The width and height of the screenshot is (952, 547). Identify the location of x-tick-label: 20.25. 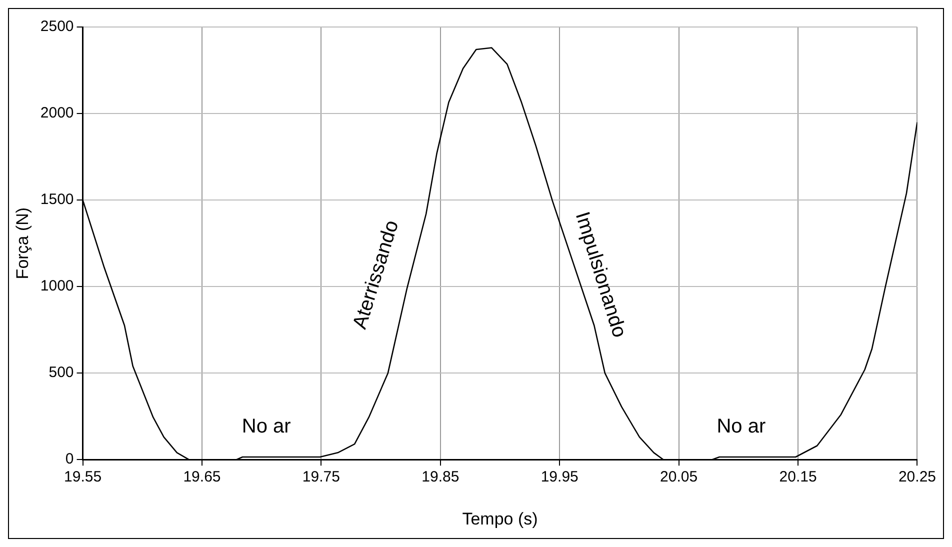
(917, 477).